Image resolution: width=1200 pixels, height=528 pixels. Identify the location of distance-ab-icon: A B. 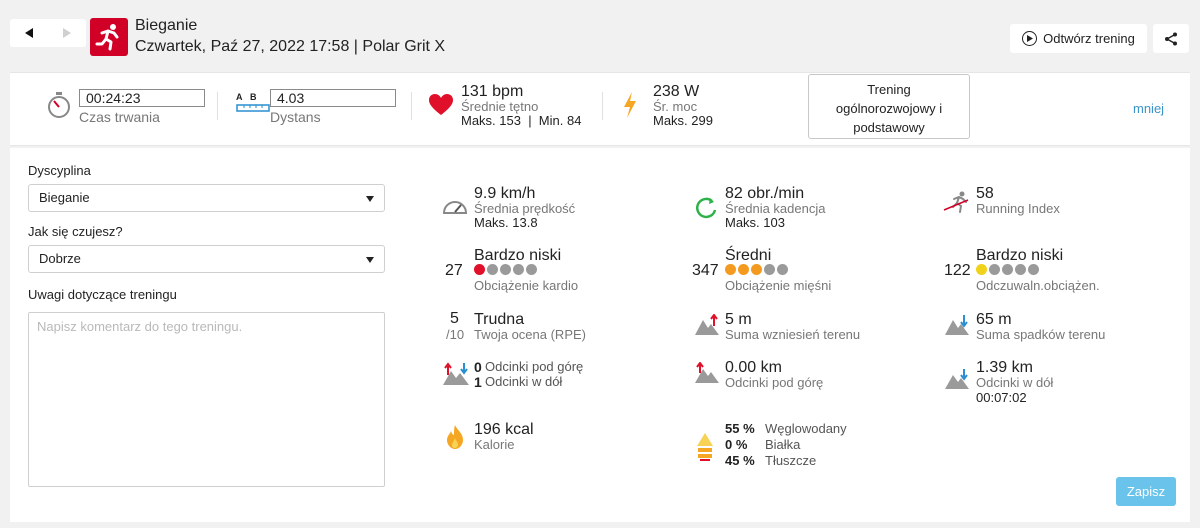
(253, 102).